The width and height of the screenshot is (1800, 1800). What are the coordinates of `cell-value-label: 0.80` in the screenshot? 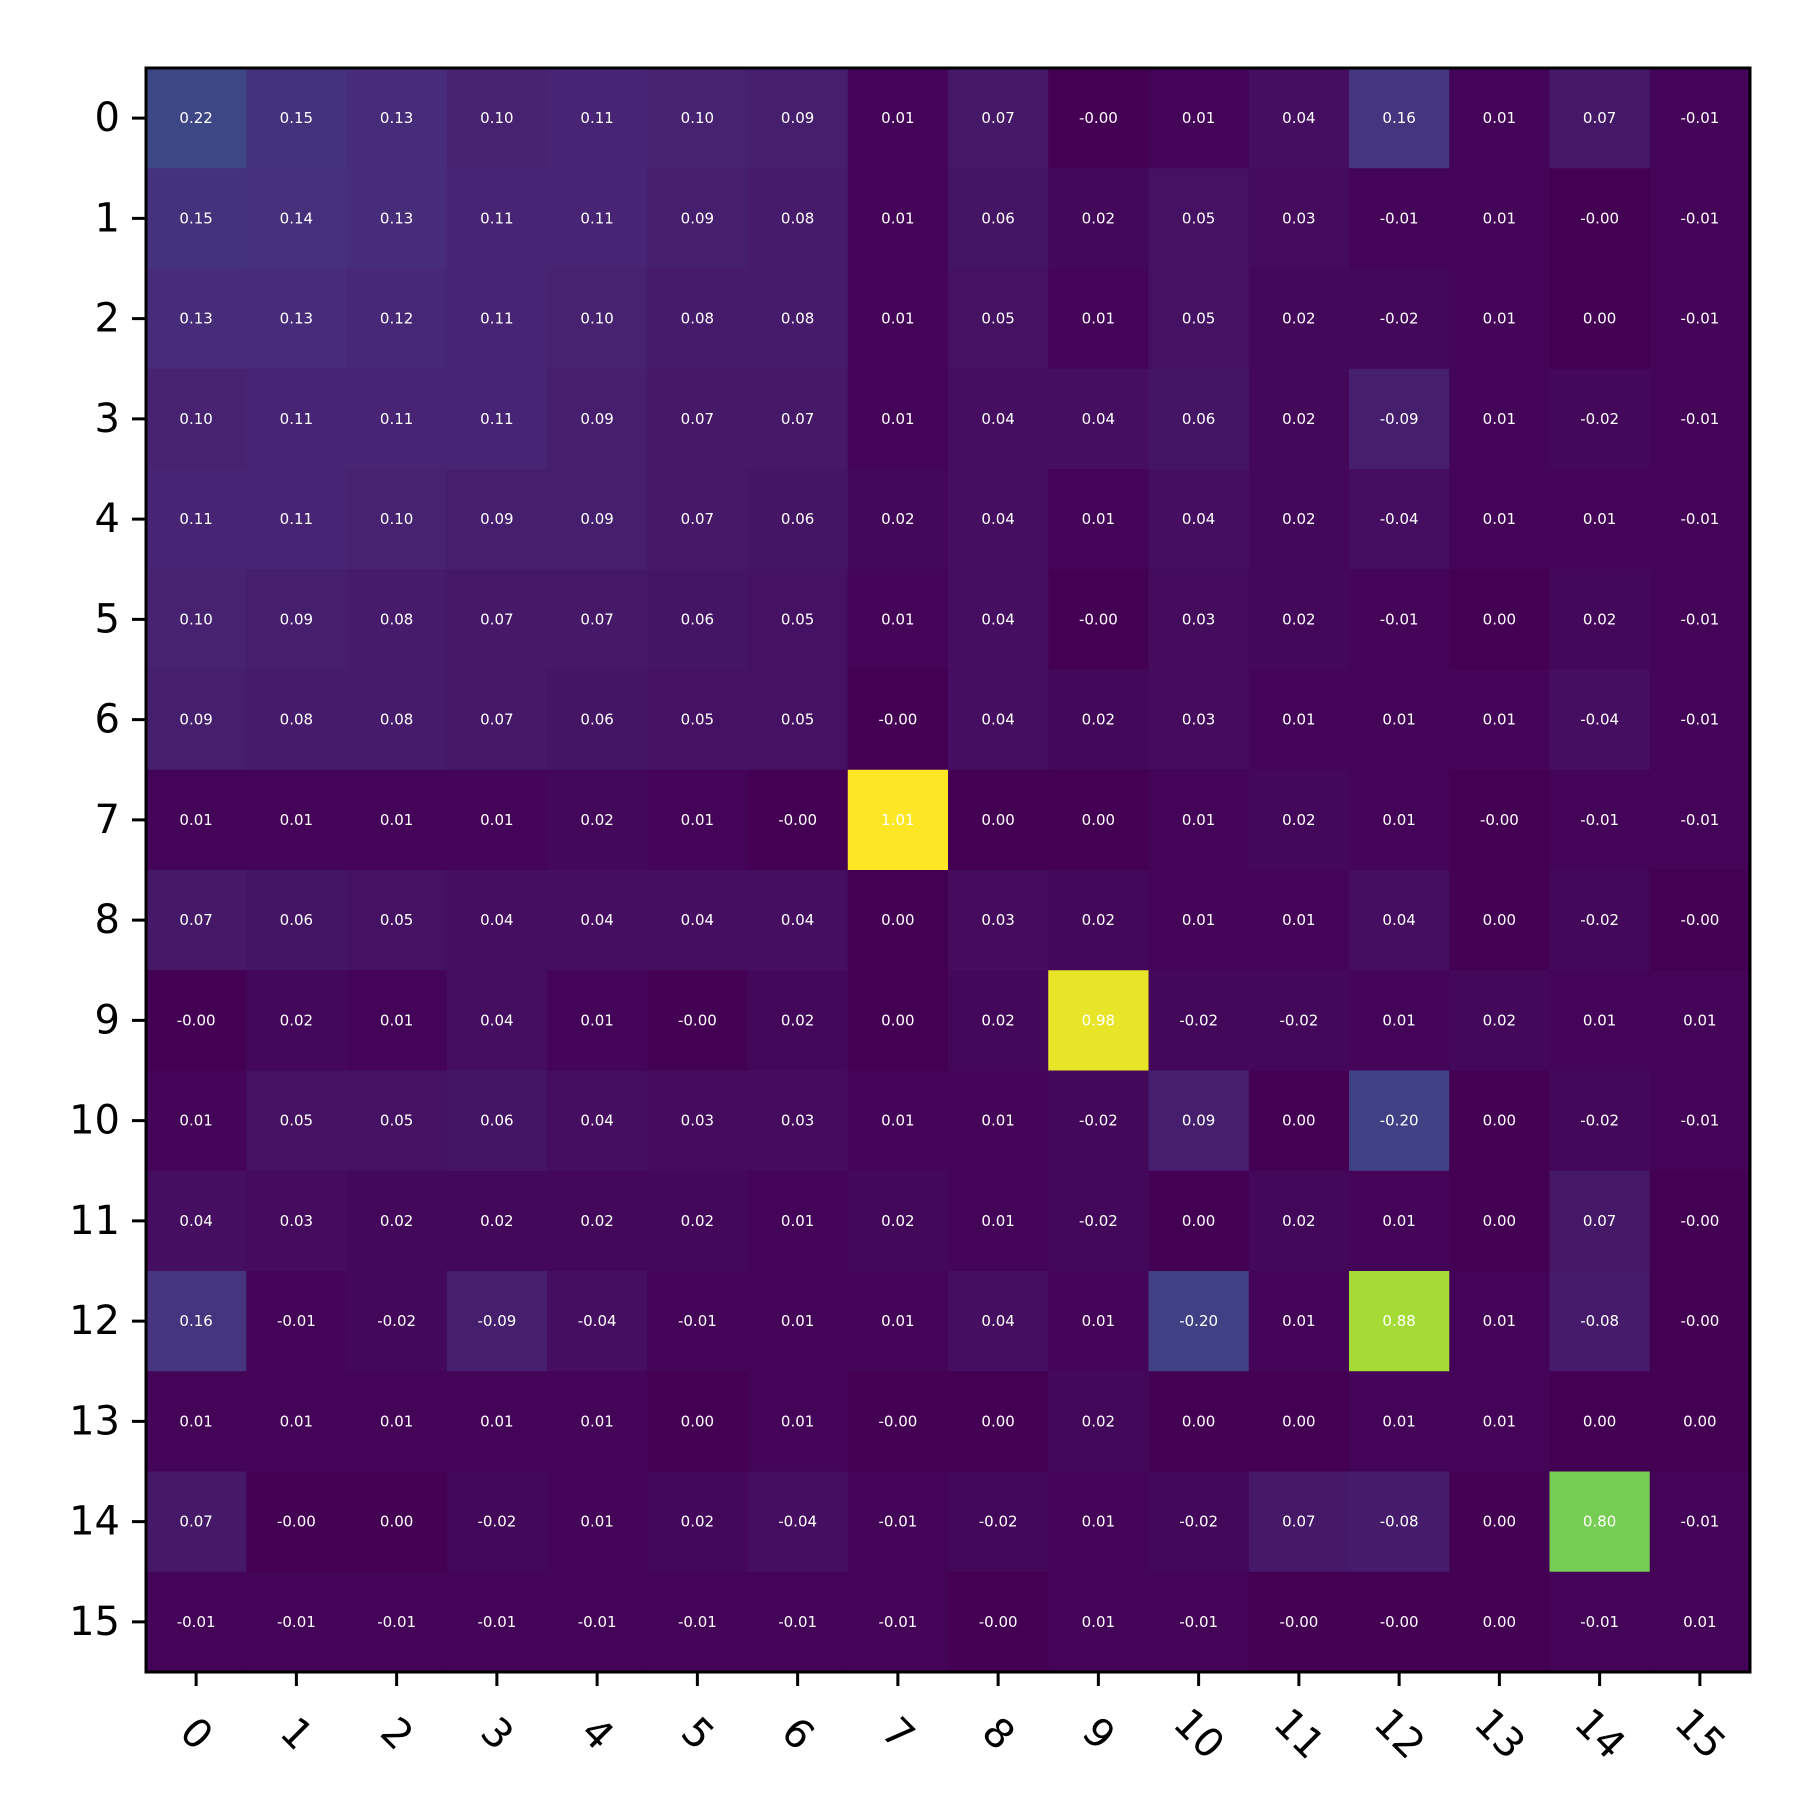 It's located at (1599, 1522).